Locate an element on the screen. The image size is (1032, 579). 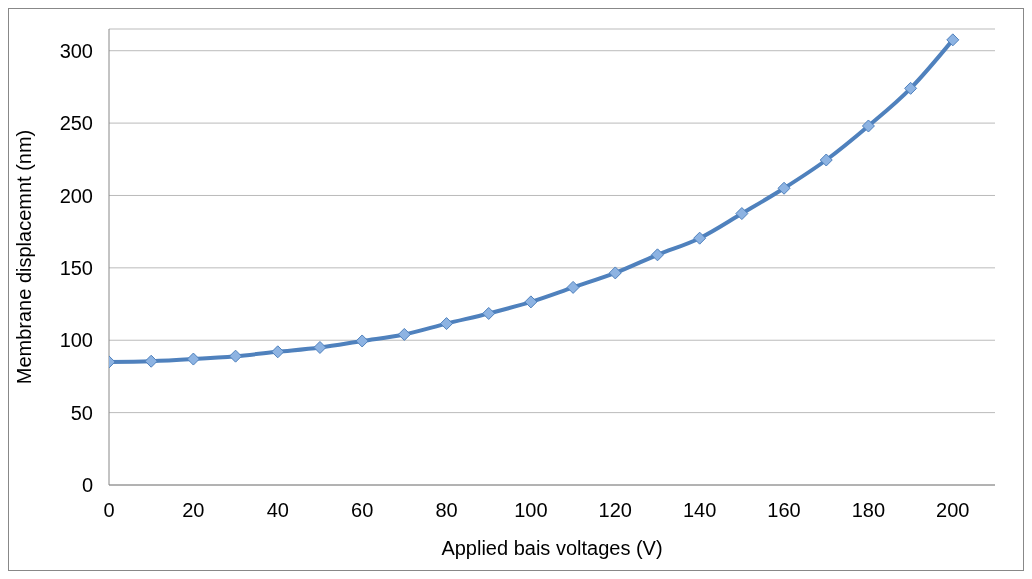
y-tick-label: 300 is located at coordinates (76, 50).